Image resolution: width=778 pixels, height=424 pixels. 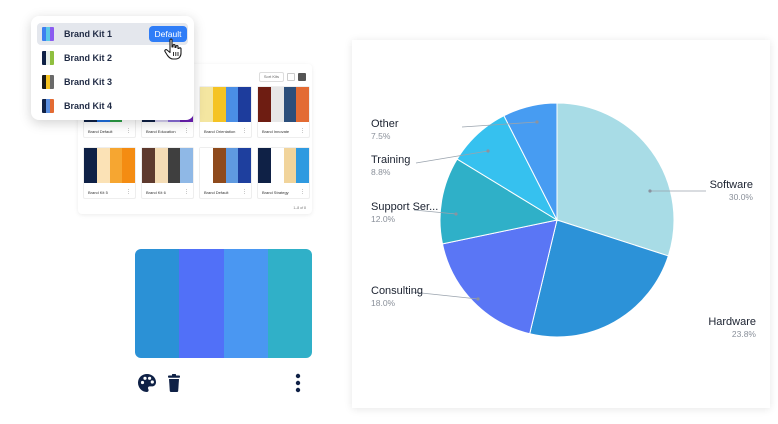 I want to click on kit-card: Brand Strategy ⋮, so click(x=283, y=173).